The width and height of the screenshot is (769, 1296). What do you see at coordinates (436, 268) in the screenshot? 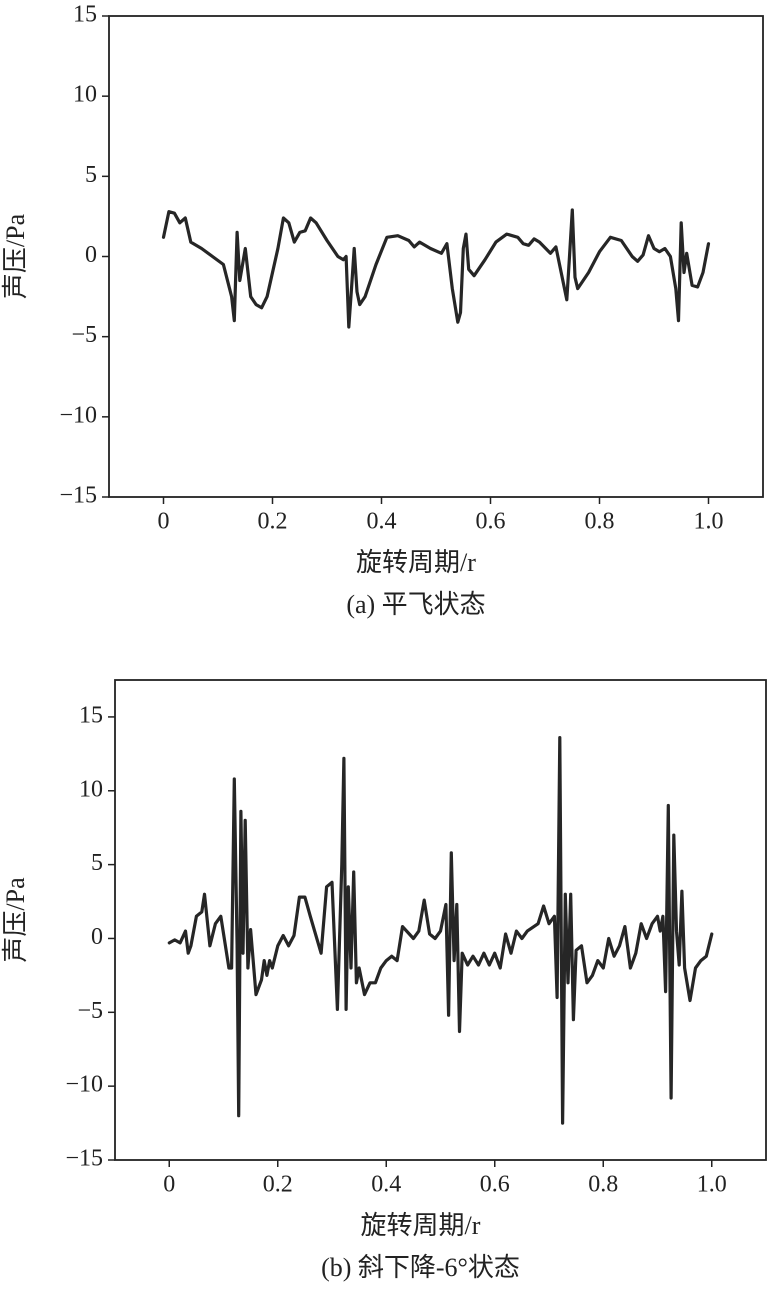
I see `data-line` at bounding box center [436, 268].